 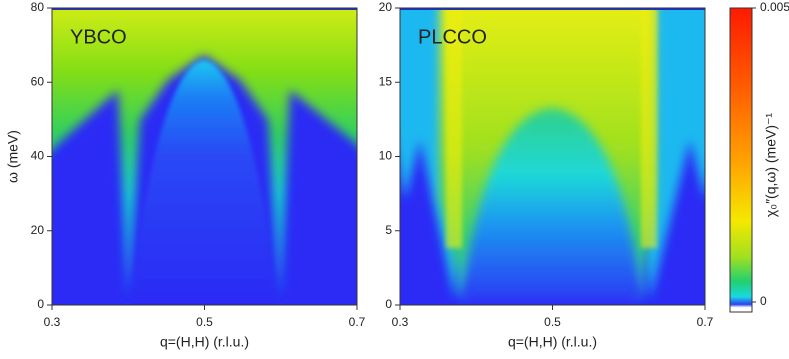 I want to click on colorbar-label: χ₀″(q,ω) (meV)⁻¹, so click(x=771, y=165).